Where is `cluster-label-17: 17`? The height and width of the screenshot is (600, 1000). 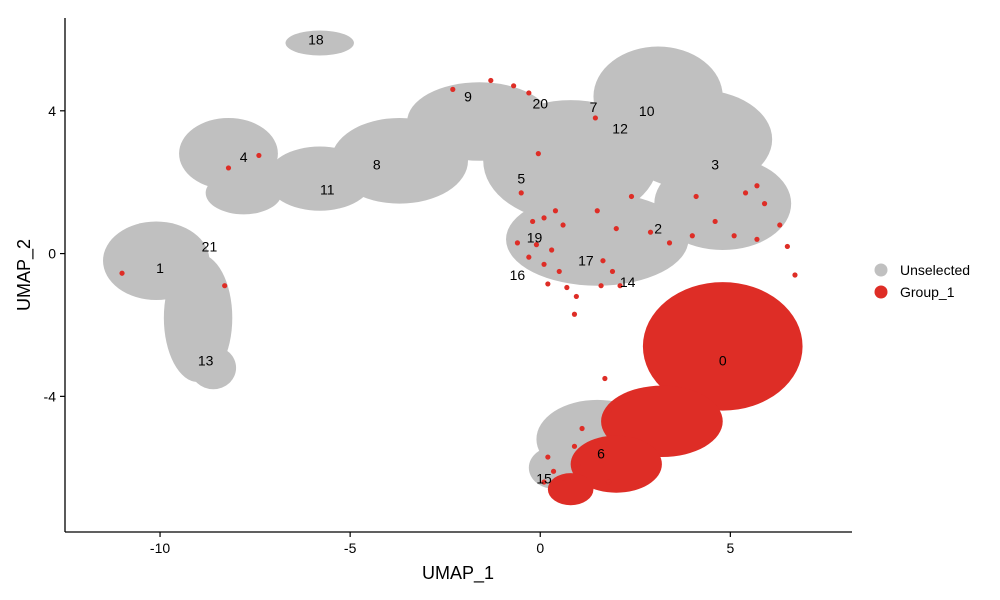 cluster-label-17: 17 is located at coordinates (586, 261).